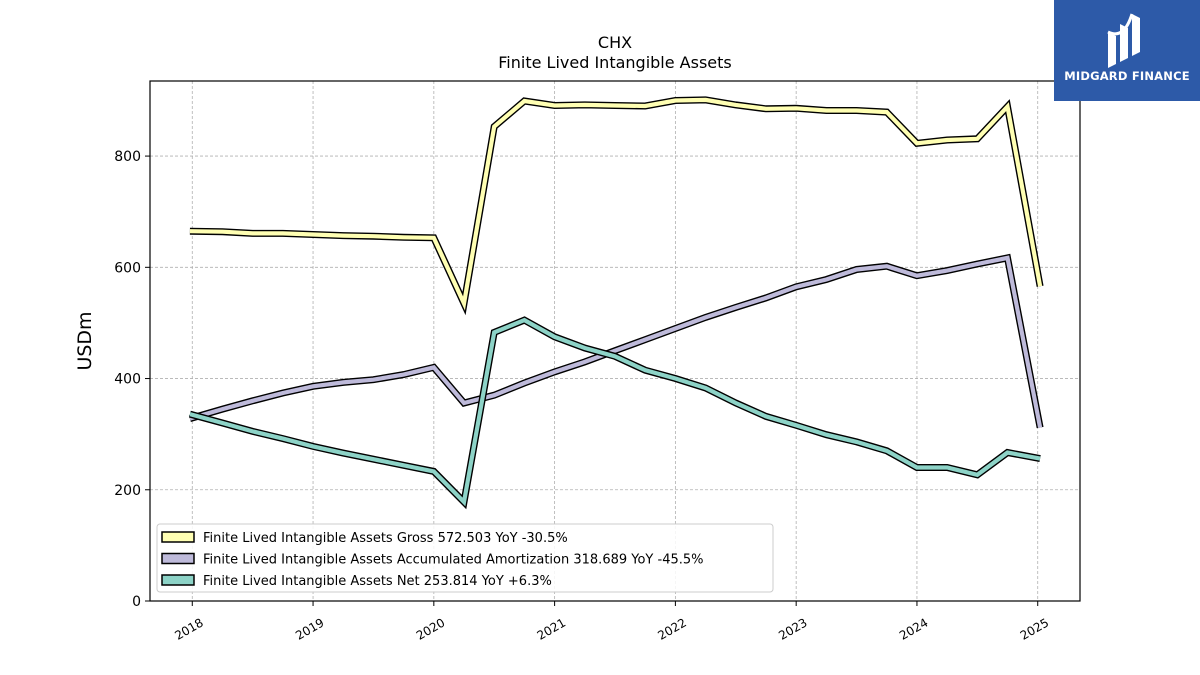  Describe the element at coordinates (1123, 40) in the screenshot. I see `midgard-logo-icon` at that location.